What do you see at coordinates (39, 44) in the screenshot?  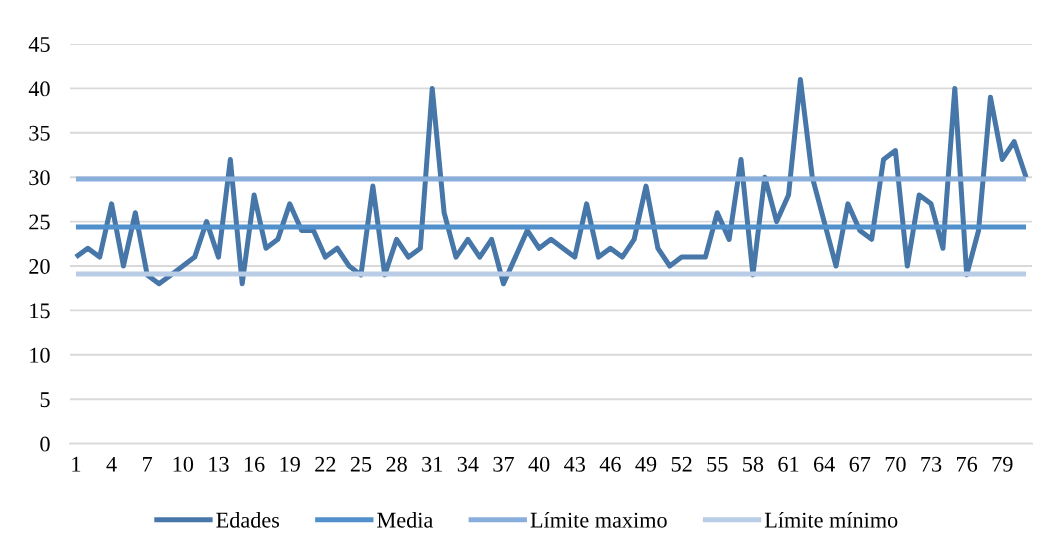 I see `y-tick-label: 45` at bounding box center [39, 44].